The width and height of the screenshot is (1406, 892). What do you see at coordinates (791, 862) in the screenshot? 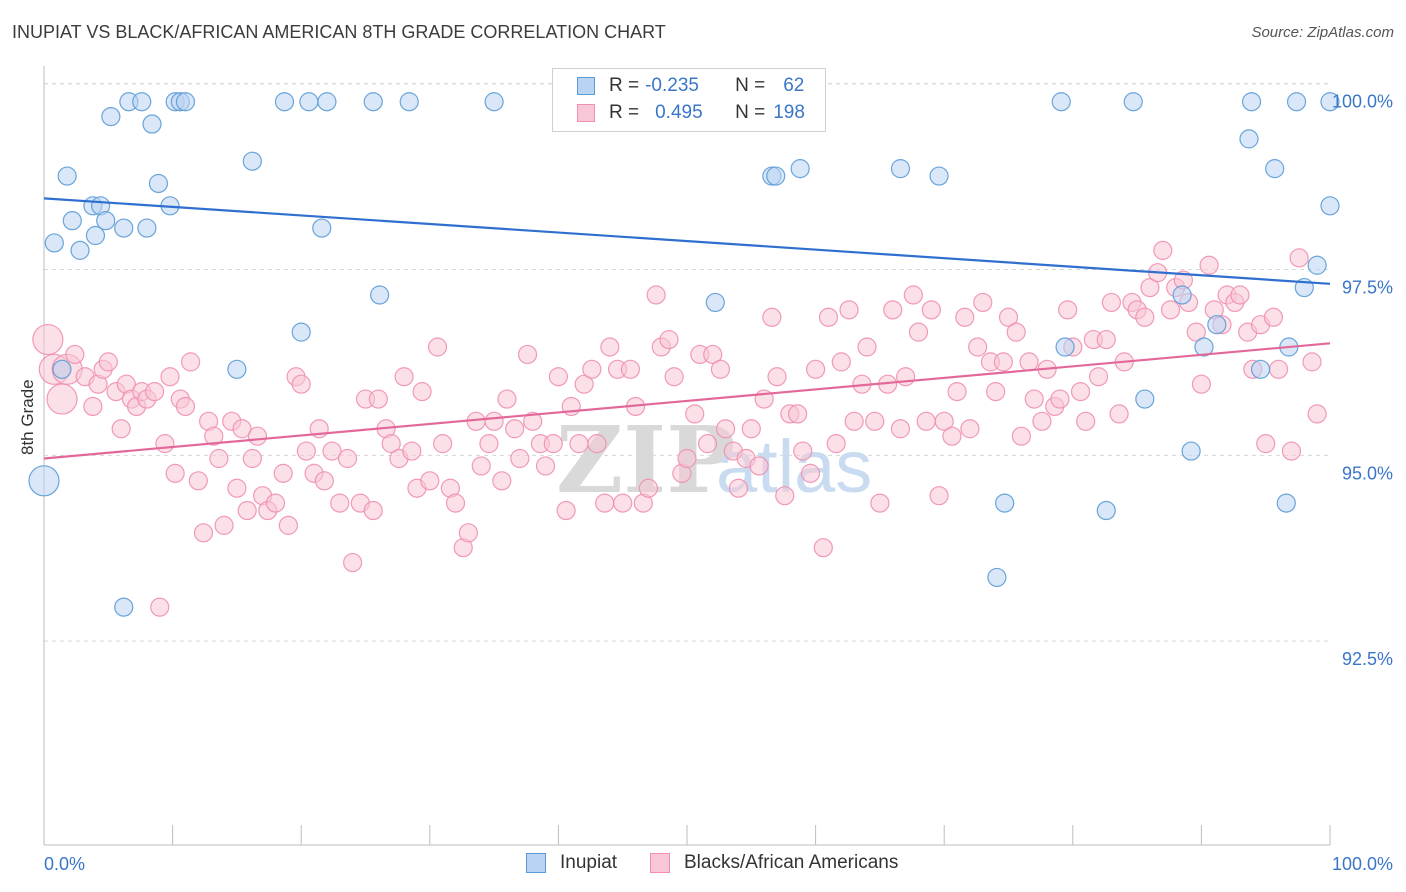
I see `legend-label-blacks: Blacks/African Americans` at bounding box center [791, 862].